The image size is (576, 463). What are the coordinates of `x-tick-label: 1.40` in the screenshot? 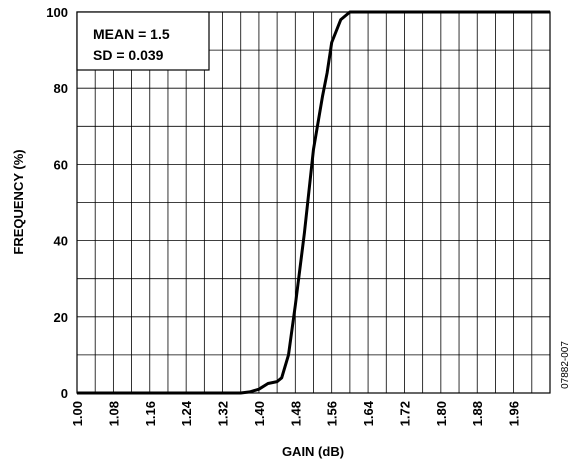 It's located at (259, 413).